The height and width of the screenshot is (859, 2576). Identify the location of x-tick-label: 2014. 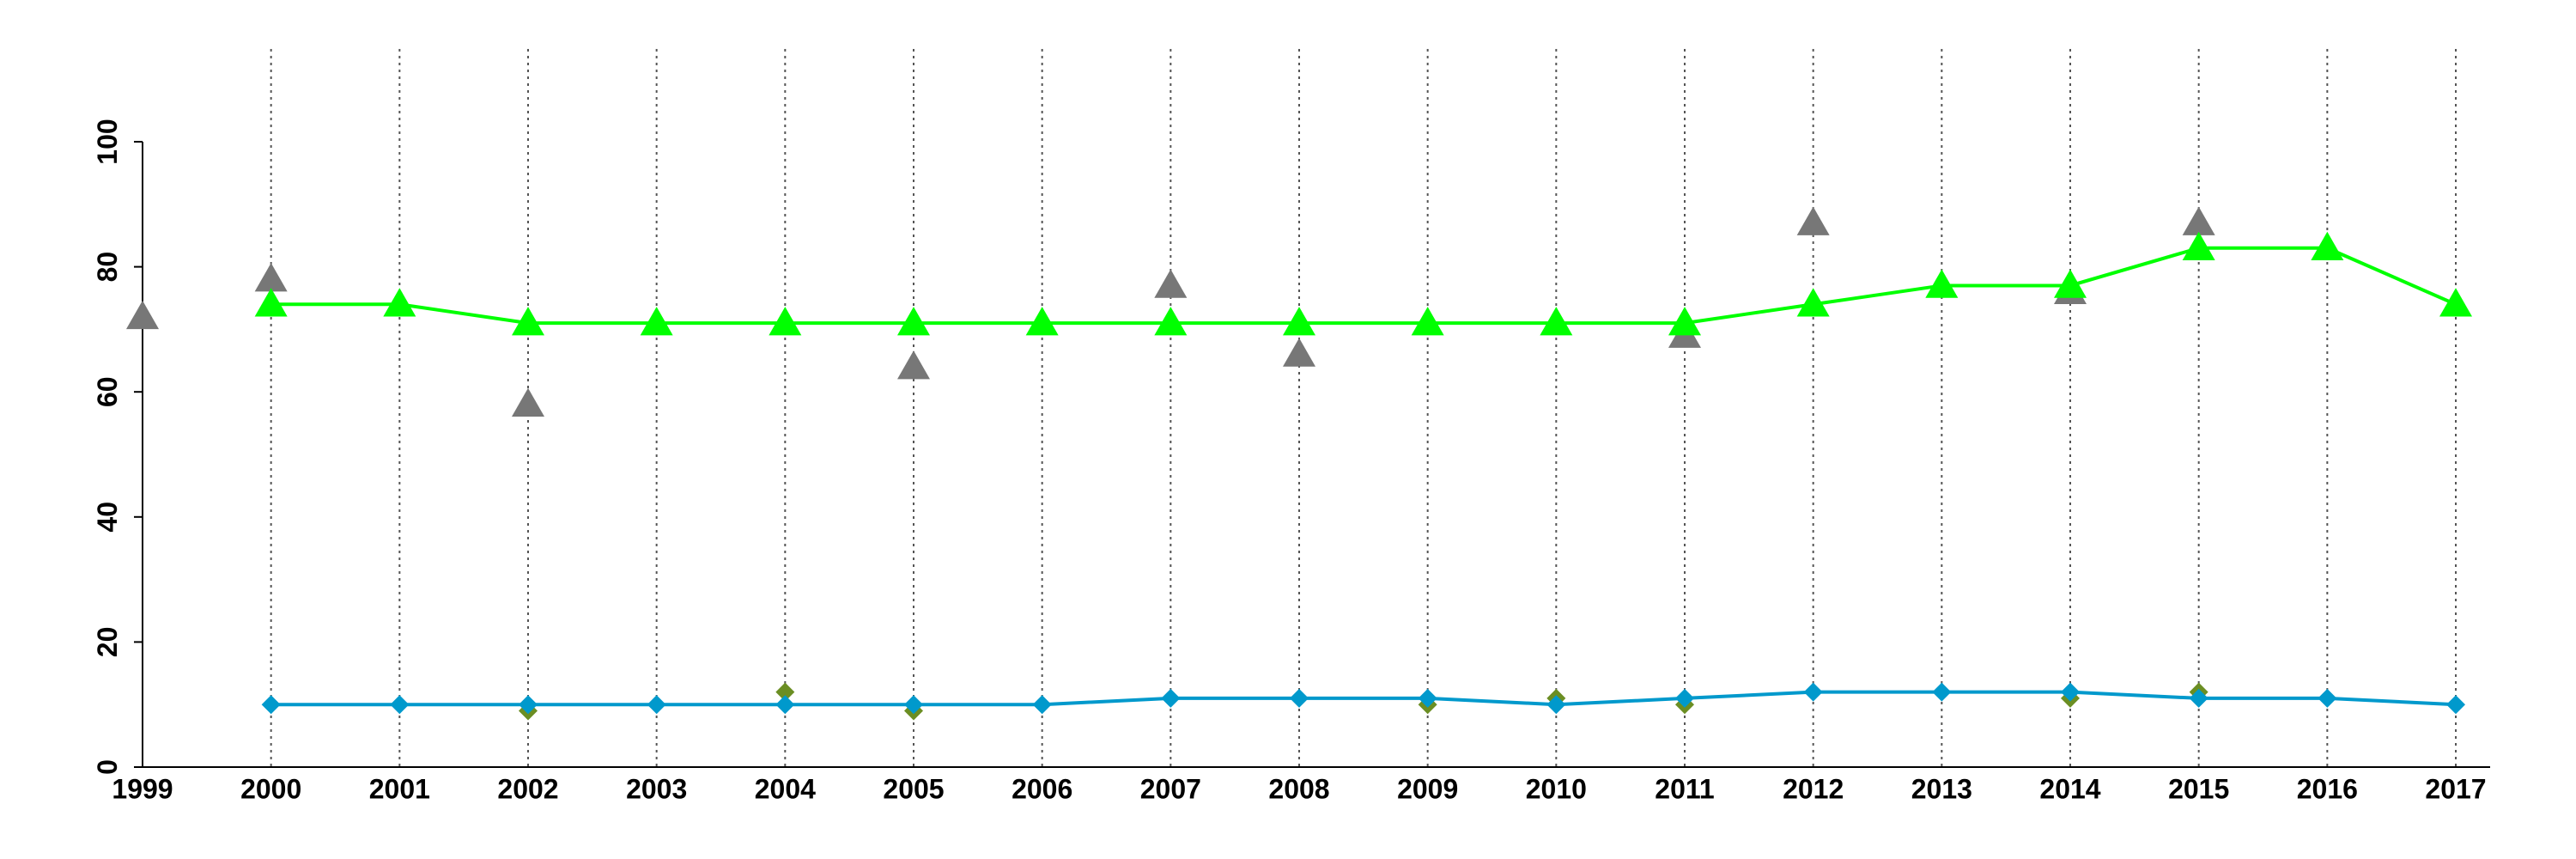
(2069, 788).